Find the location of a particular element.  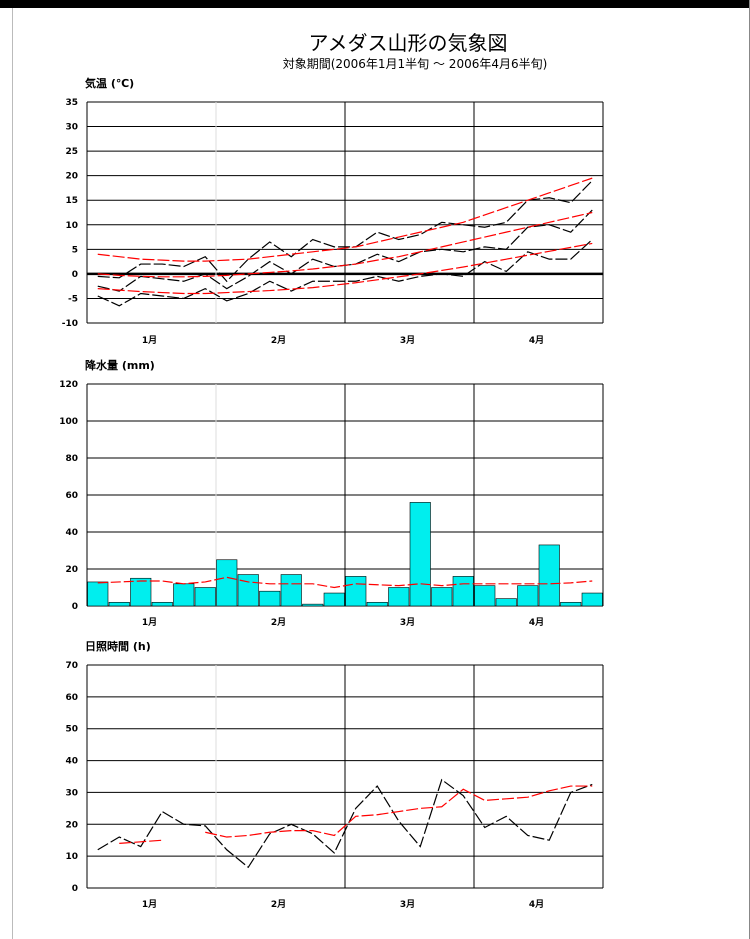

y-tick-label: 70 is located at coordinates (71, 666).